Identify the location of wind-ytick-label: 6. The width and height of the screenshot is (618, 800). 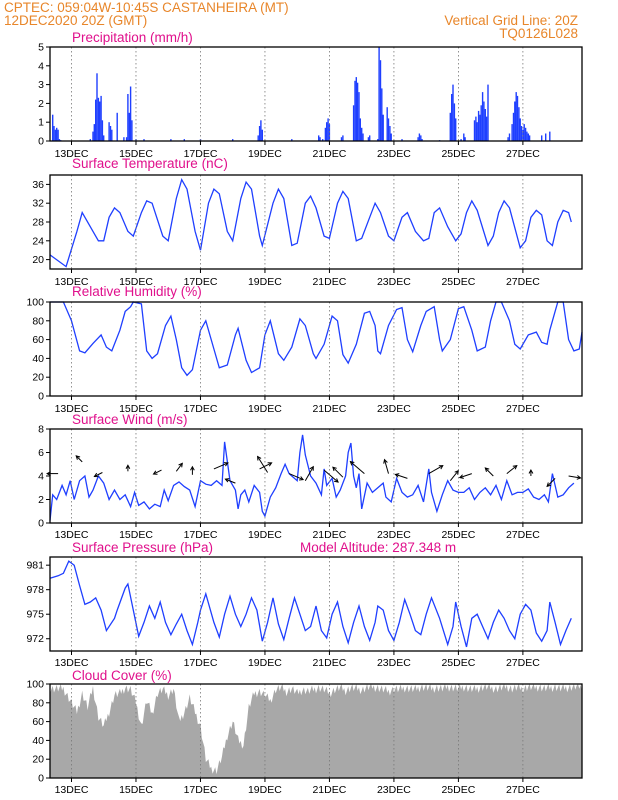
(41, 453).